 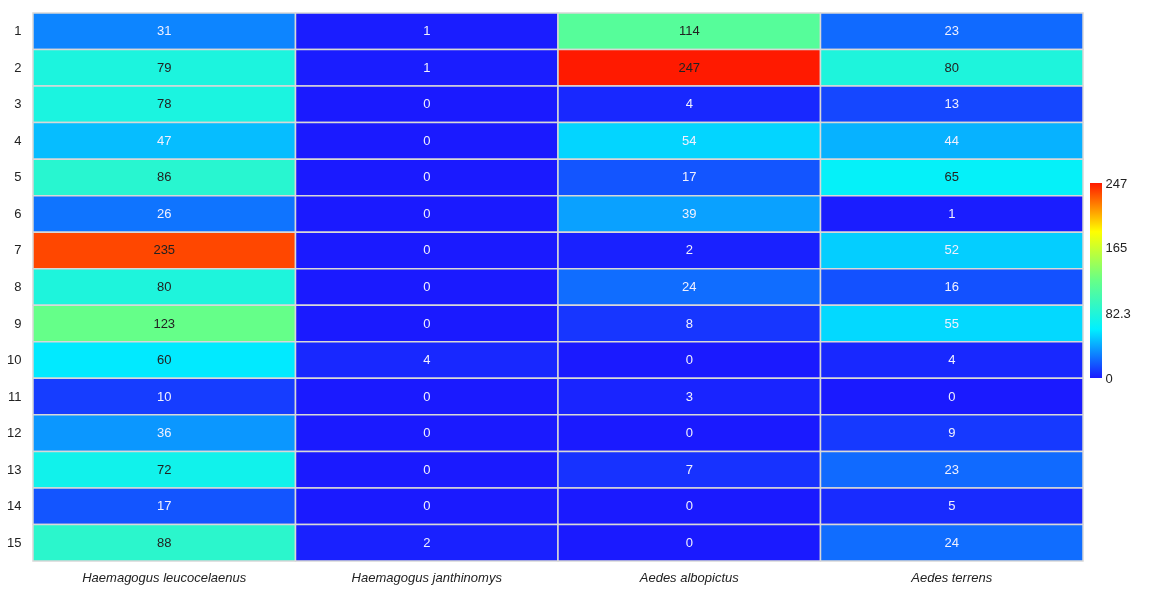 What do you see at coordinates (689, 67) in the screenshot?
I see `data-label: 247` at bounding box center [689, 67].